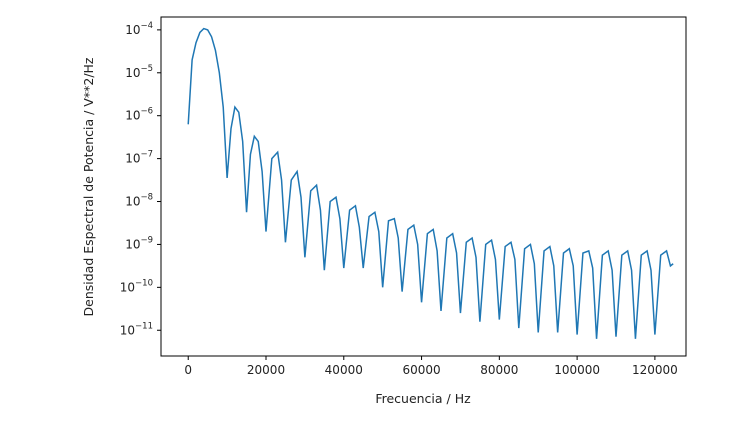  I want to click on y-tick-label: 10⁻⁹, so click(139, 243).